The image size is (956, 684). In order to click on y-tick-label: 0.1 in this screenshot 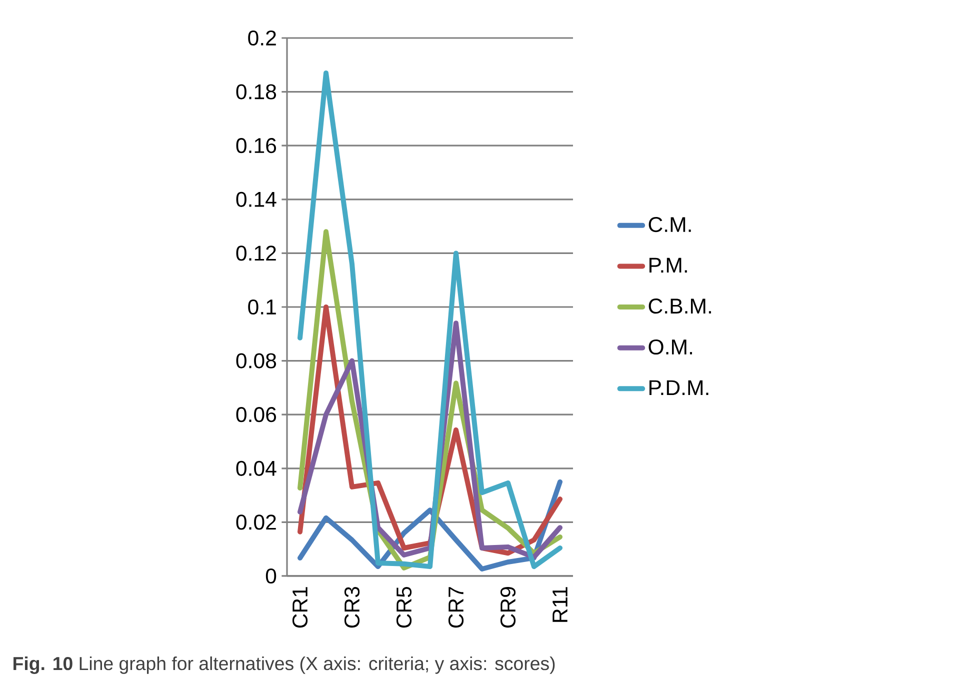, I will do `click(262, 307)`.